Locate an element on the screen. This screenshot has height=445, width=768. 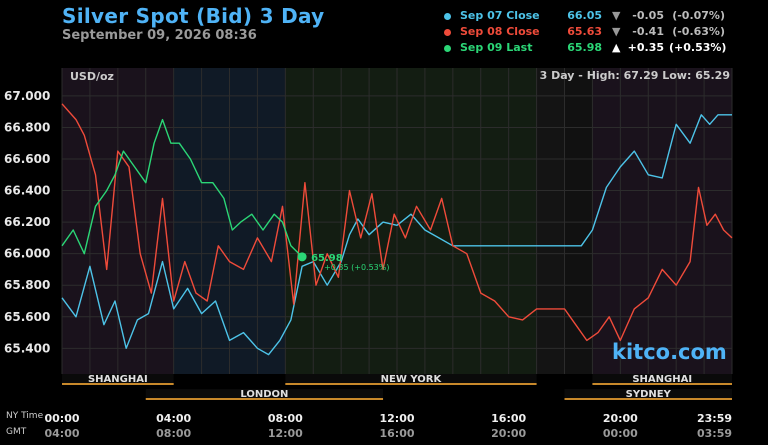
x-tick-label-ny: 00:00 is located at coordinates (61, 418).